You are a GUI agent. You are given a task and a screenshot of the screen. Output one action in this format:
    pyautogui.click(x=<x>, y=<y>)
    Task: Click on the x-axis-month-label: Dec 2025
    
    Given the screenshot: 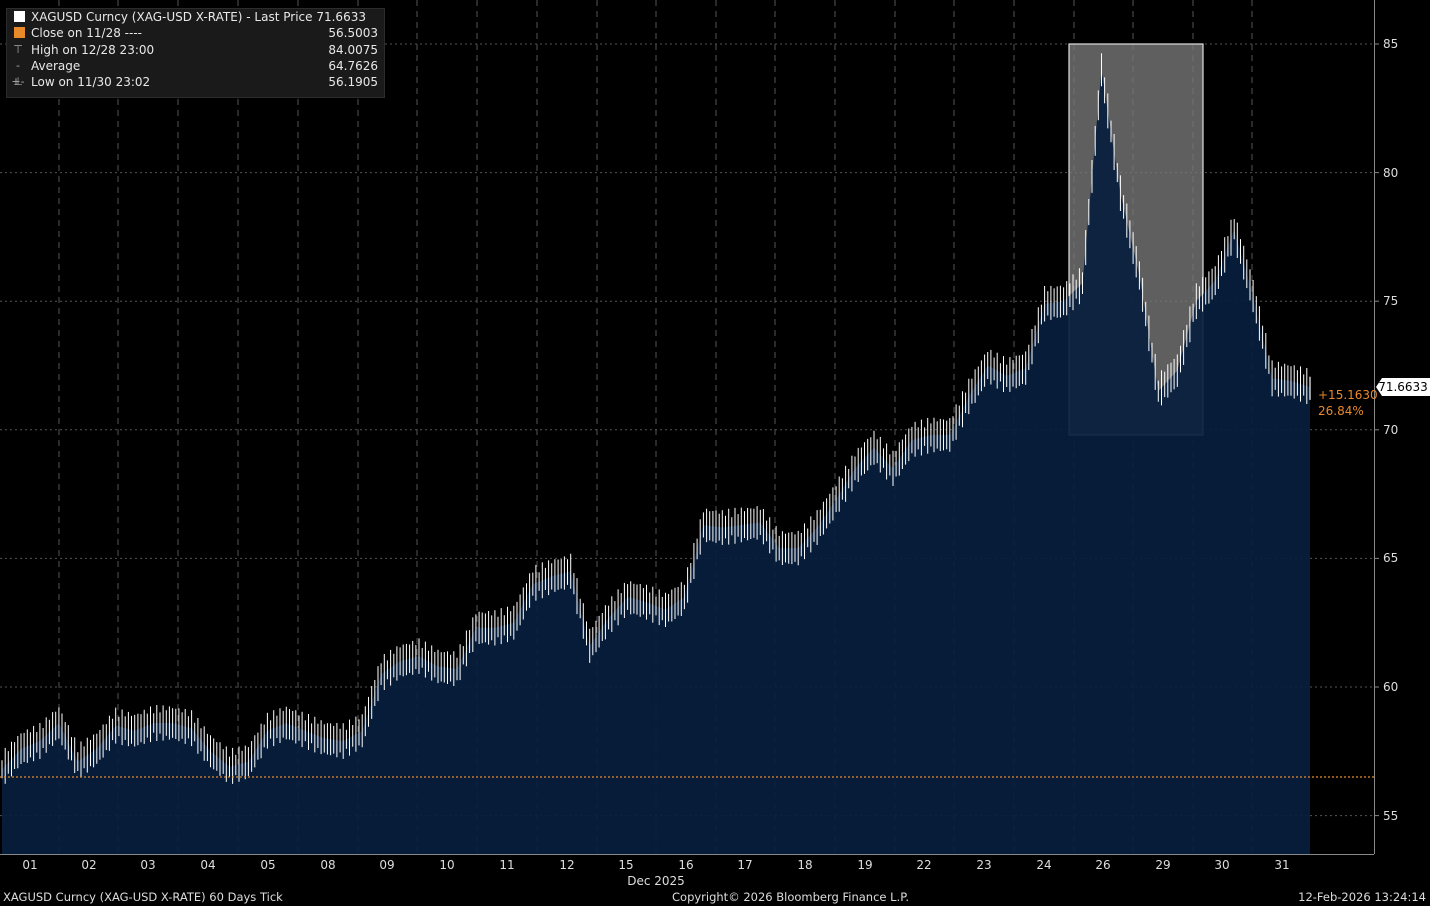 What is the action you would take?
    pyautogui.click(x=656, y=881)
    